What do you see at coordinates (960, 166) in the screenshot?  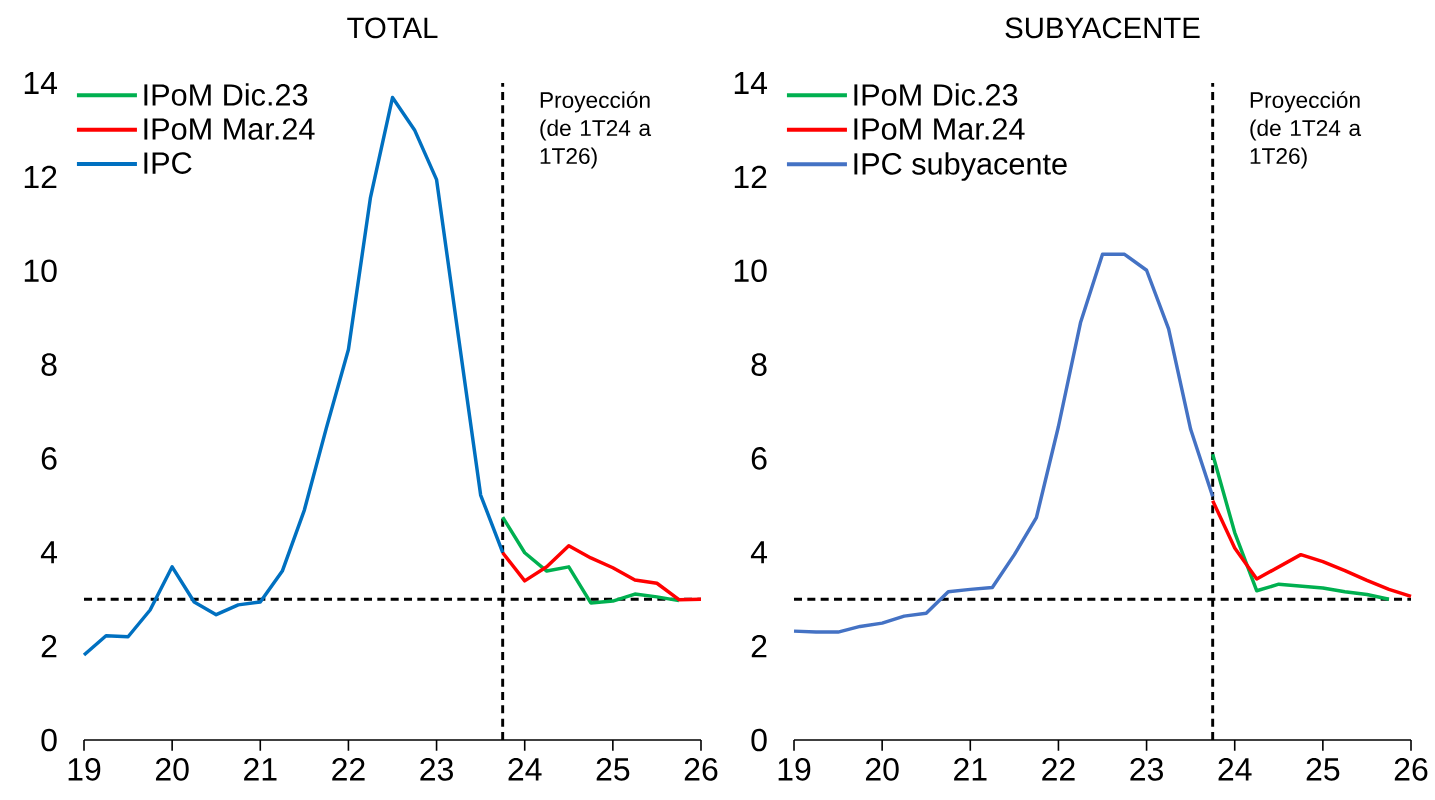 I see `legend-label: IPC subyacente` at bounding box center [960, 166].